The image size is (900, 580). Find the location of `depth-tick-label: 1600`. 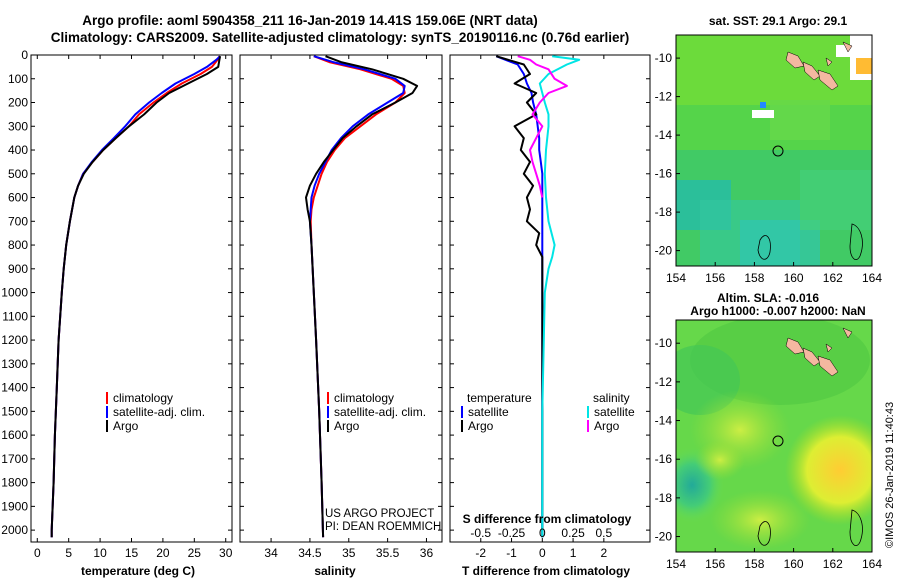

depth-tick-label: 1600 is located at coordinates (14, 435).